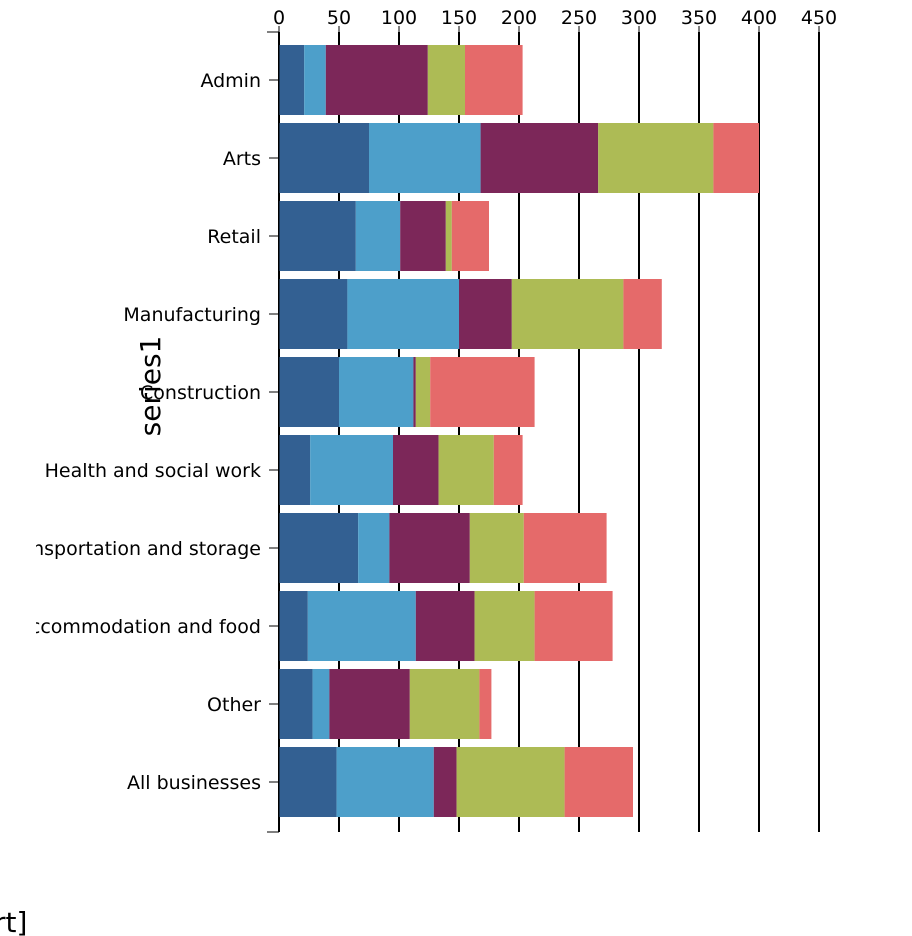 The image size is (912, 936). Describe the element at coordinates (279, 18) in the screenshot. I see `x-tick-label: 0` at that location.